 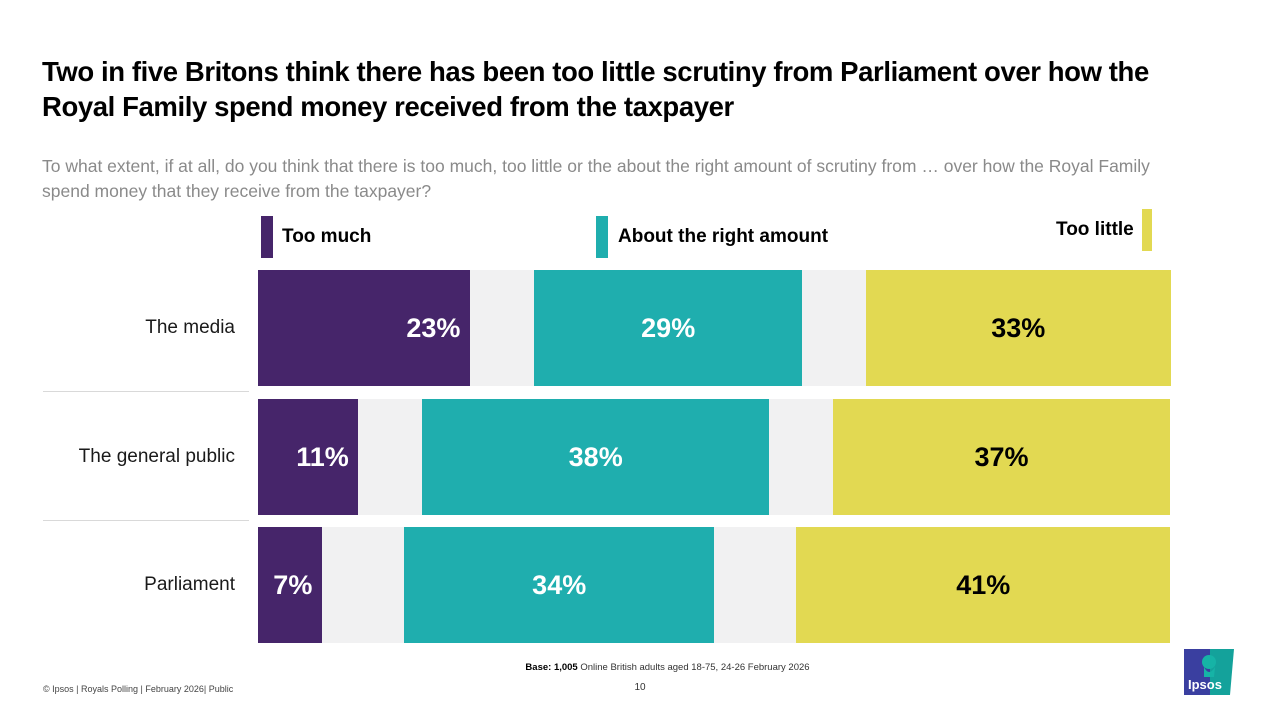 I want to click on legend-swatch-too-much, so click(x=267, y=237).